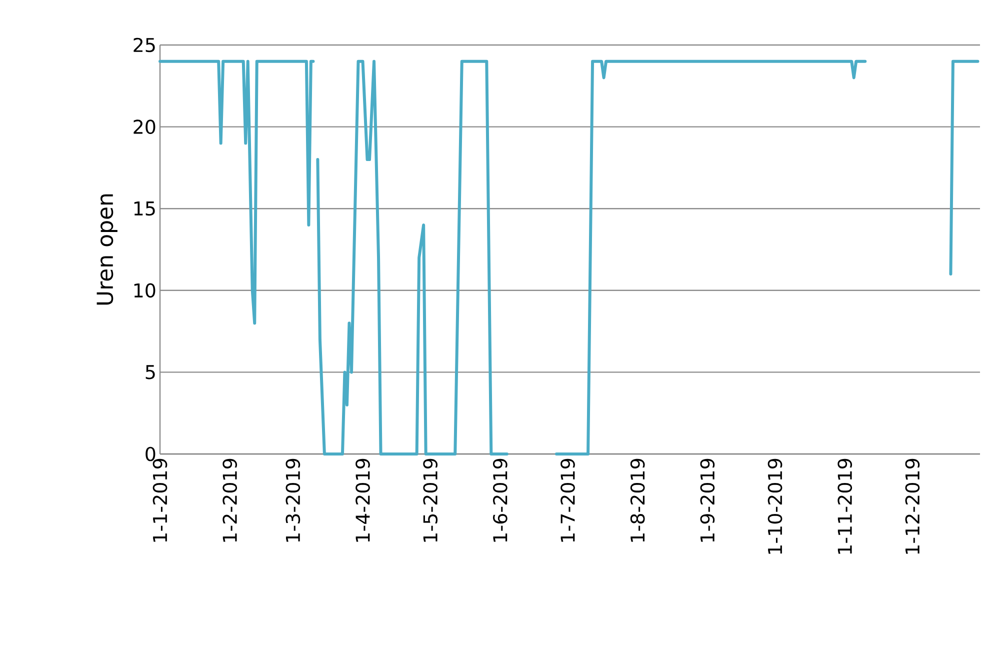 This screenshot has width=995, height=657. Describe the element at coordinates (775, 506) in the screenshot. I see `x-tick-label: 1-10-2019` at that location.